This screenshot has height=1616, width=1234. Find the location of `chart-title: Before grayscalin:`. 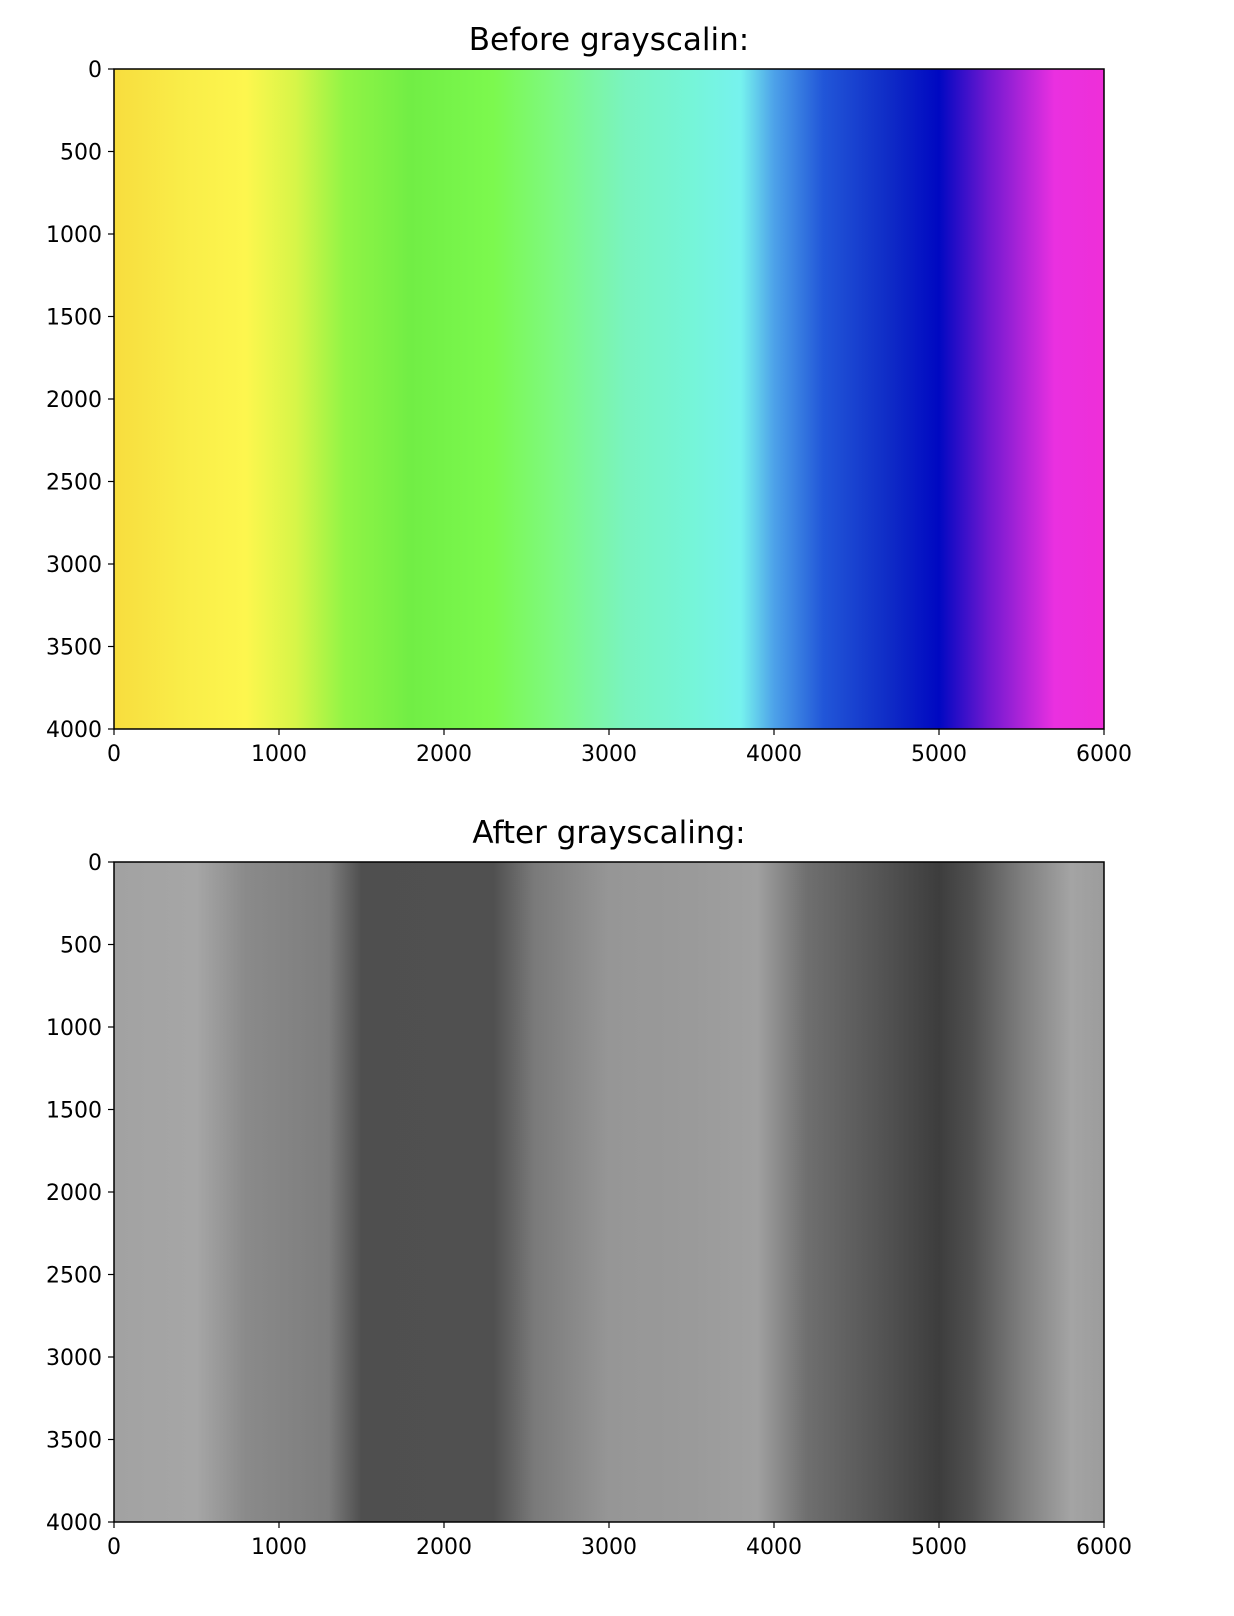

chart-title: Before grayscalin: is located at coordinates (609, 40).